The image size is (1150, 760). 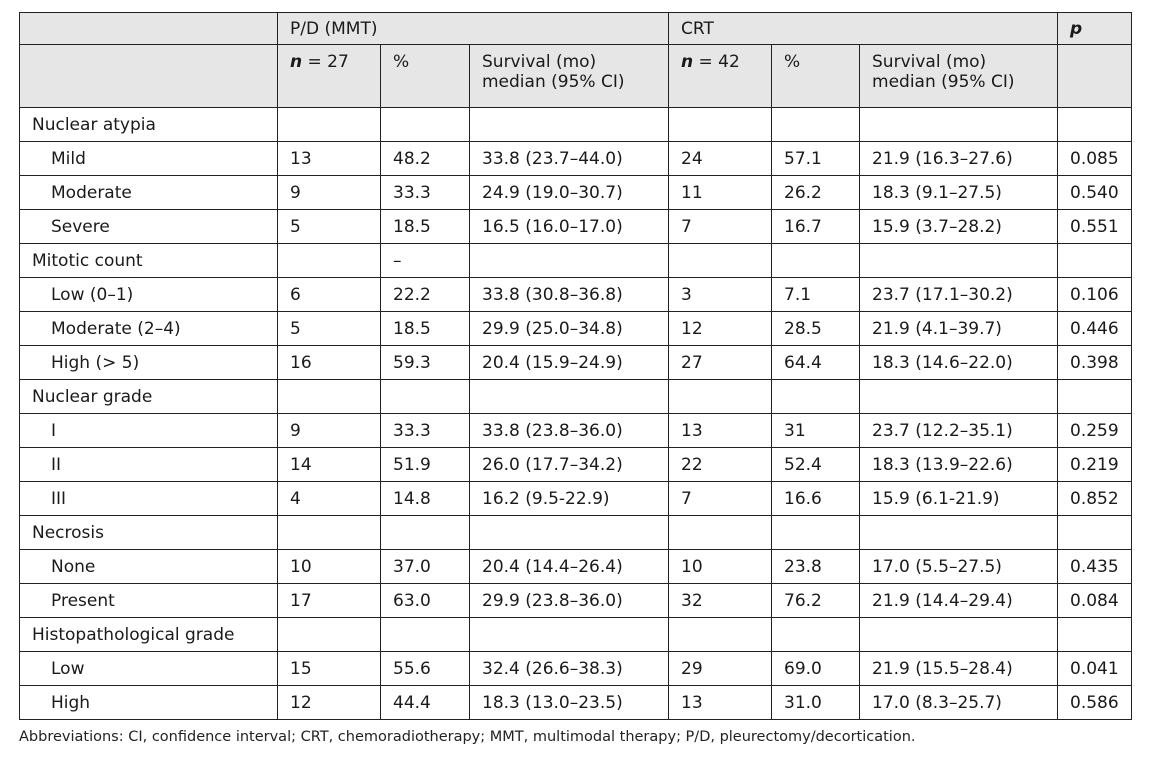 I want to click on cell-pd-survival: 16.2 (9.5-22.9), so click(x=569, y=498).